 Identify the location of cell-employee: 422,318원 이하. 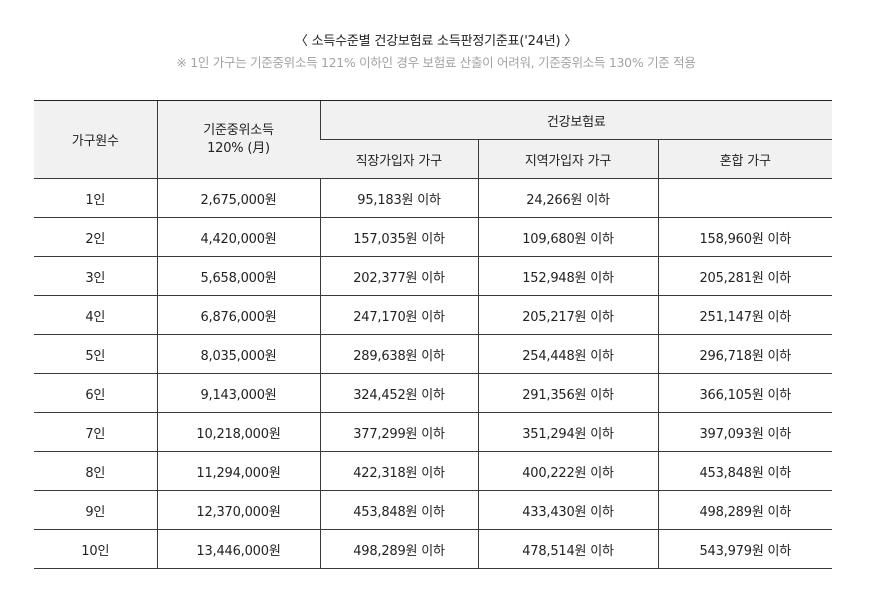
(398, 471).